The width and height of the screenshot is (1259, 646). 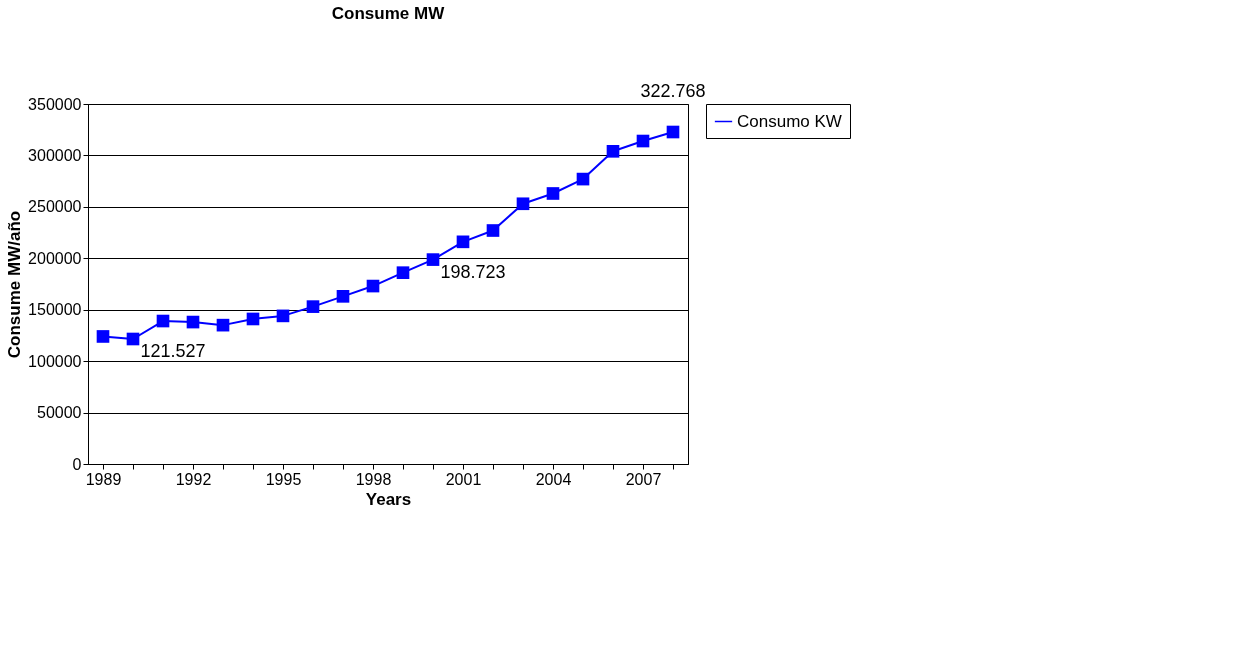 I want to click on y-axis-title: Consume MW/año, so click(x=15, y=284).